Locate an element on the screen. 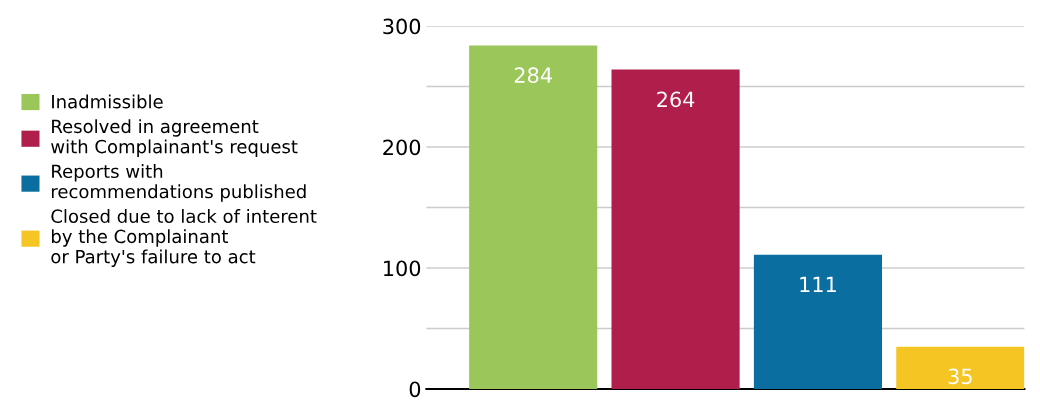  legend-label: Resolved in agreement with Complainant's request is located at coordinates (174, 138).